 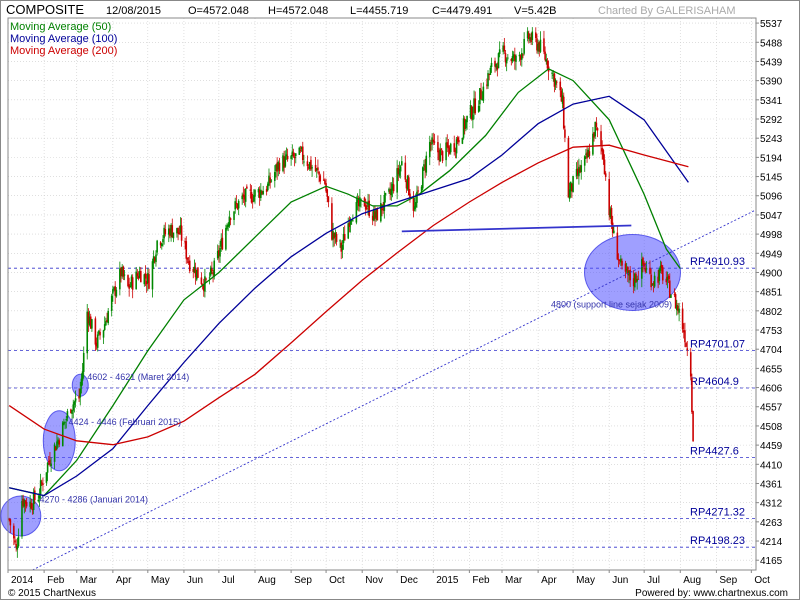 What do you see at coordinates (771, 350) in the screenshot?
I see `y-tick-label: 4704` at bounding box center [771, 350].